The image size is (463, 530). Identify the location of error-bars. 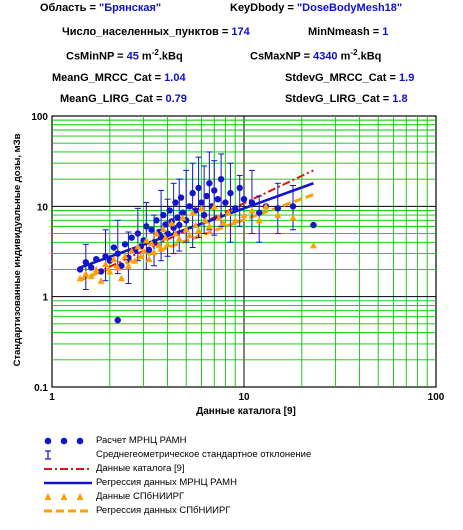
(189, 221).